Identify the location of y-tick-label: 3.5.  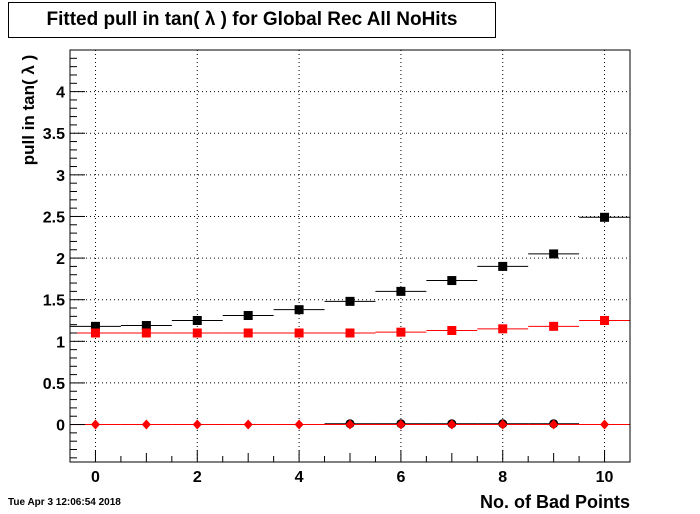
(54, 134).